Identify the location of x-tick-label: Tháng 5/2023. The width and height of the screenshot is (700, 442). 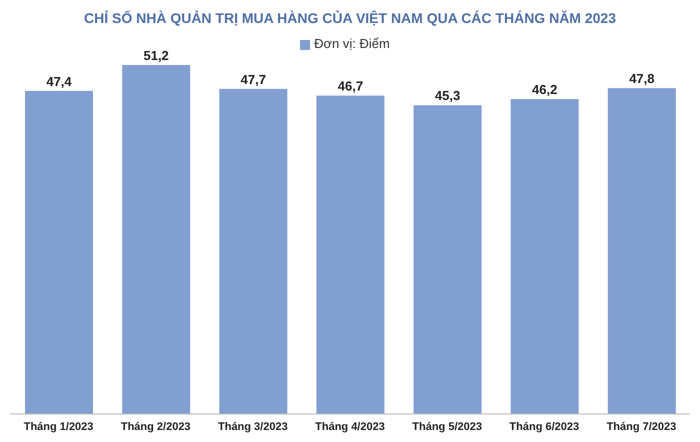
(447, 426).